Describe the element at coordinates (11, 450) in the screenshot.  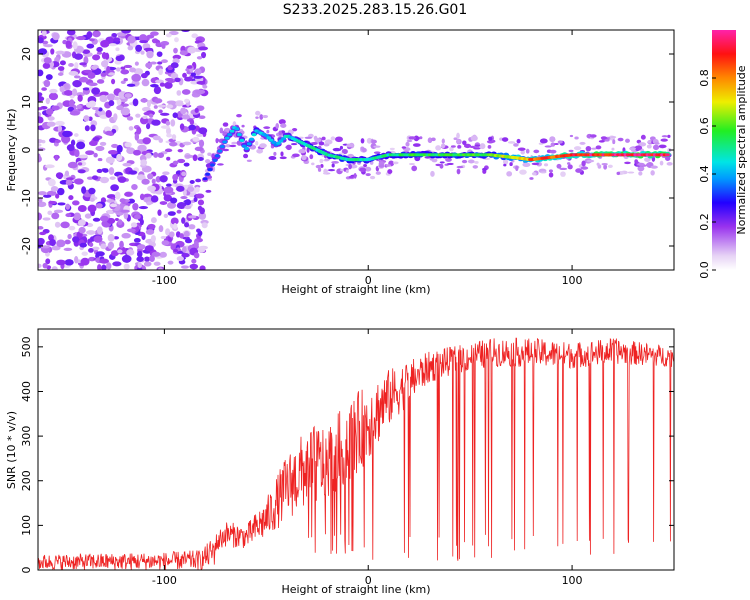
I see `snr-ylabel: SNR (10 * v/v)` at that location.